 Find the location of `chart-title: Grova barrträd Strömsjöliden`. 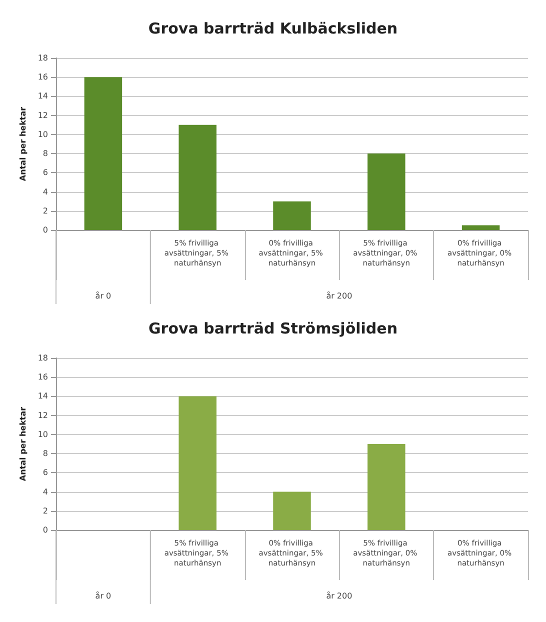

chart-title: Grova barrträd Strömsjöliden is located at coordinates (273, 329).